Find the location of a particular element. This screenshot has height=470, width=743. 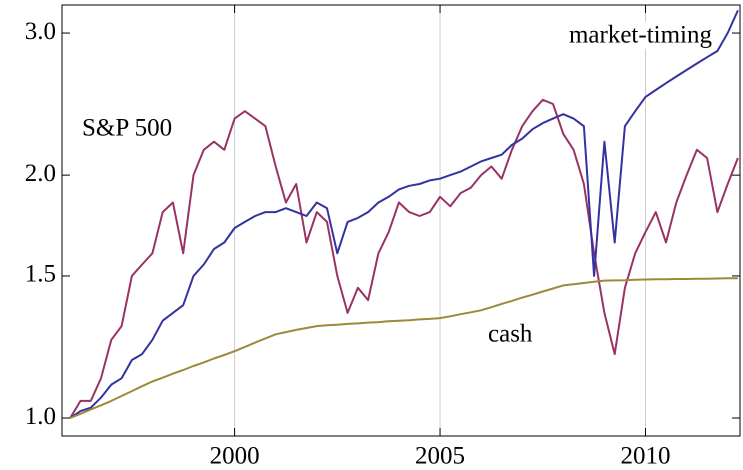

legend-label: cash is located at coordinates (510, 334).